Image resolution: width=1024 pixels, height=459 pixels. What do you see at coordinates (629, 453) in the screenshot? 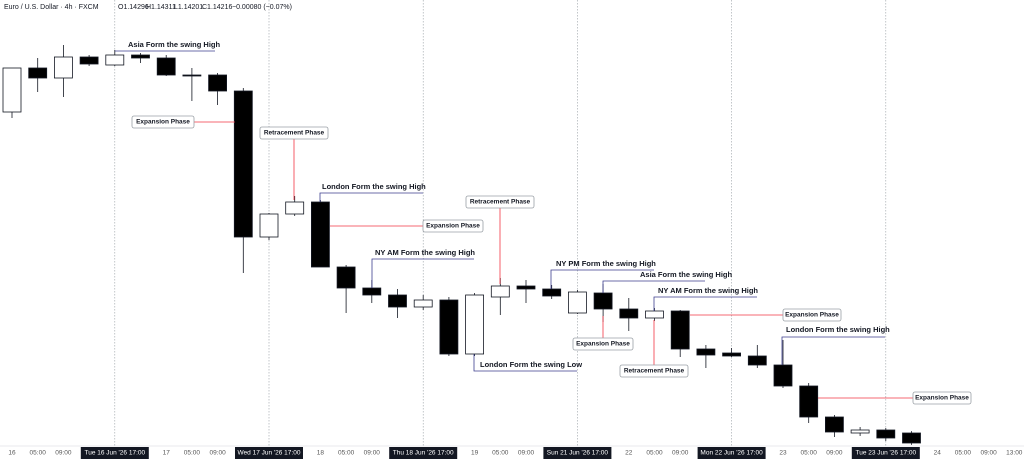
I see `x-tick-label: 22` at bounding box center [629, 453].